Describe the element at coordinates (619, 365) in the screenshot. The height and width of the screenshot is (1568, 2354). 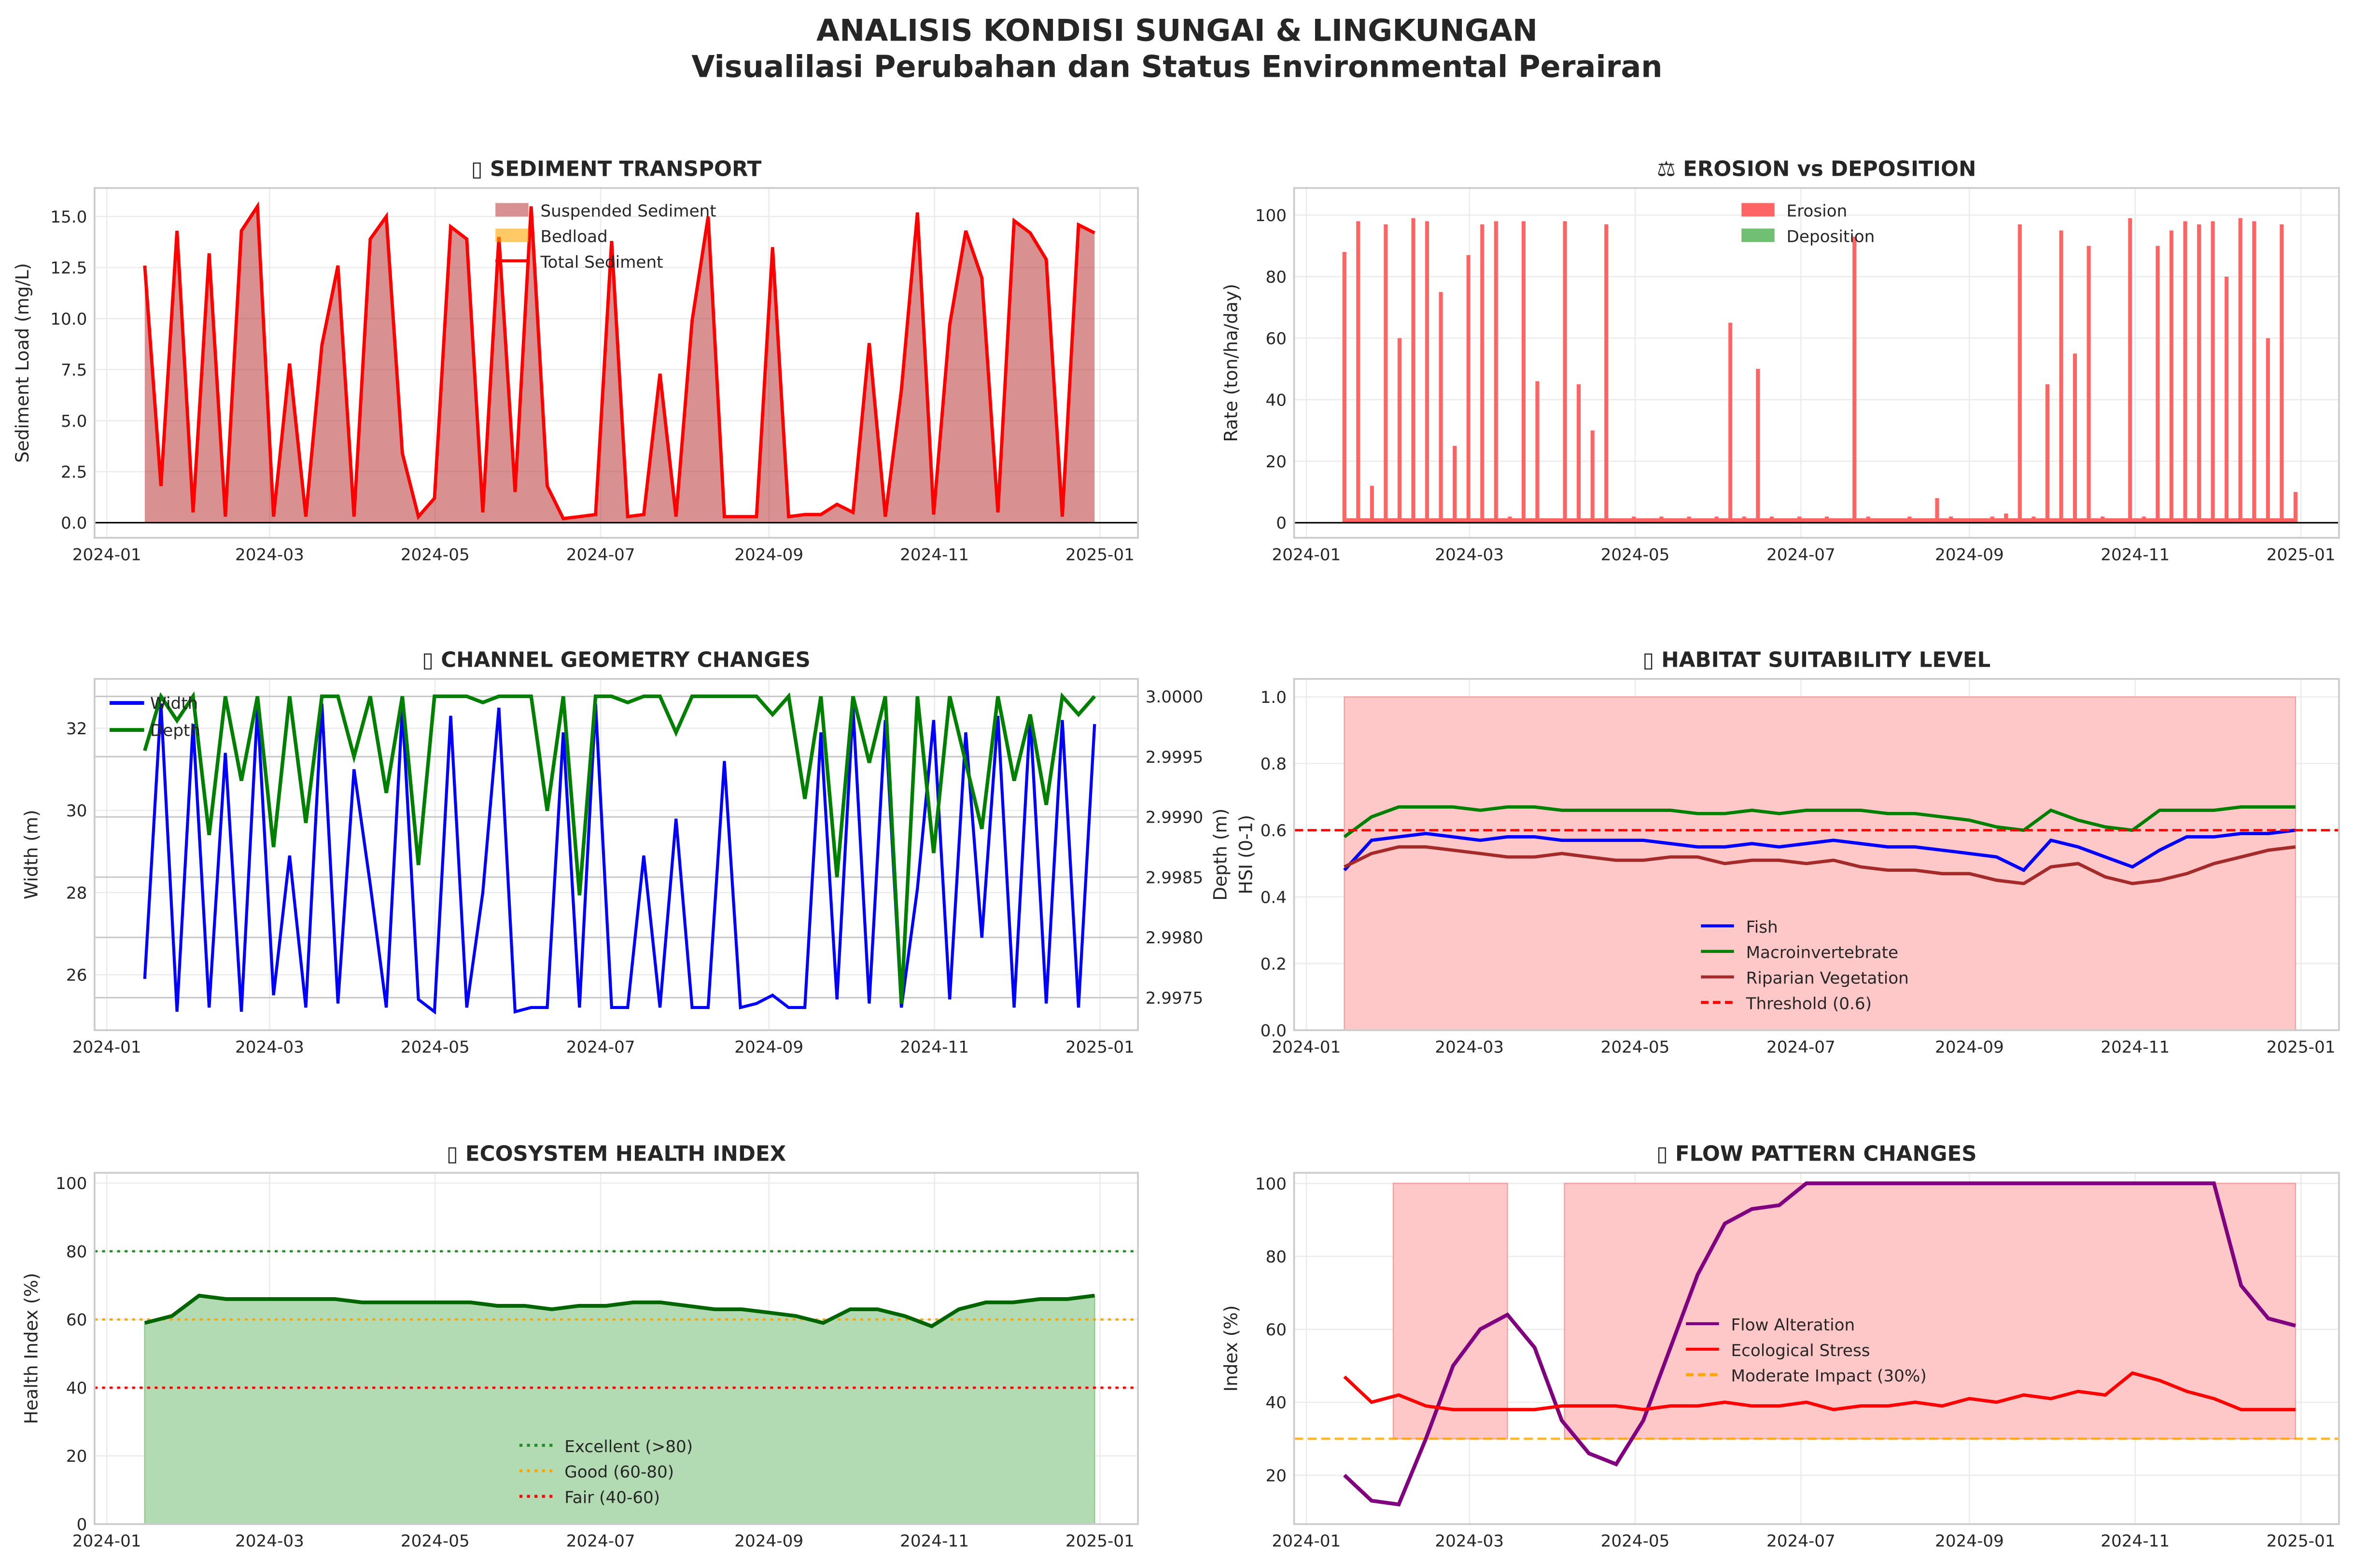
I see `suspended-sediment-area` at that location.